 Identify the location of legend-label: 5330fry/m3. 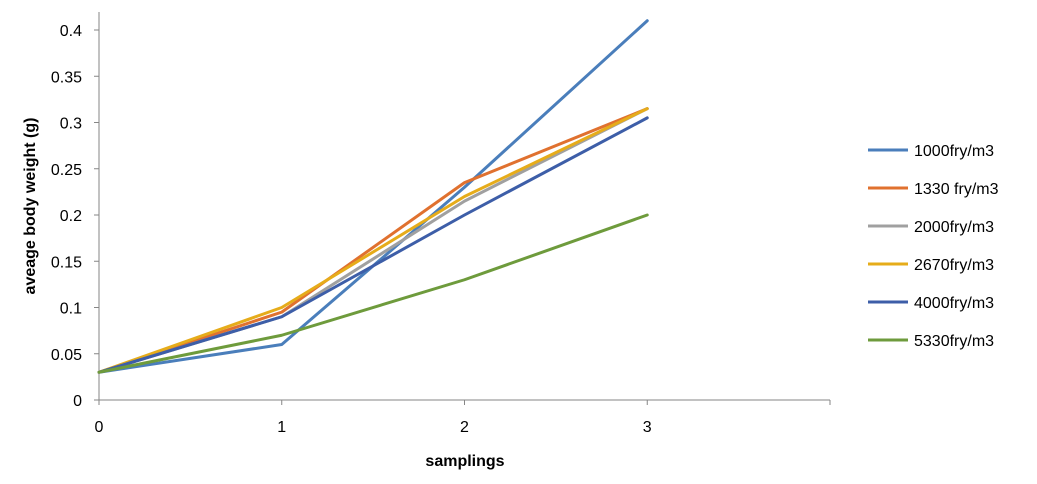
(954, 341).